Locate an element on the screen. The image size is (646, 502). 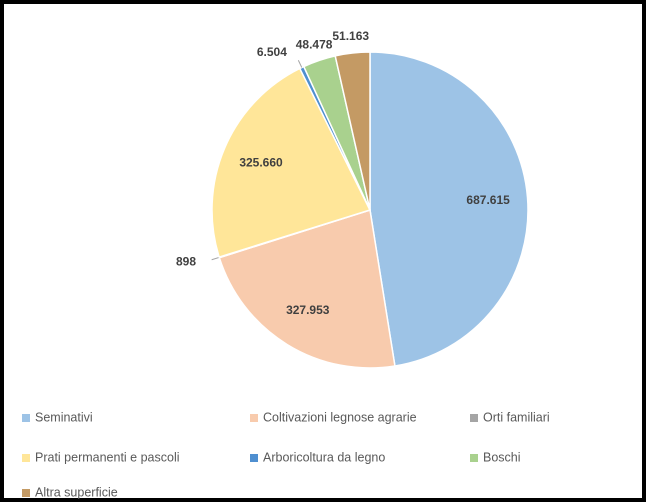
data-label: 51.163 is located at coordinates (350, 36).